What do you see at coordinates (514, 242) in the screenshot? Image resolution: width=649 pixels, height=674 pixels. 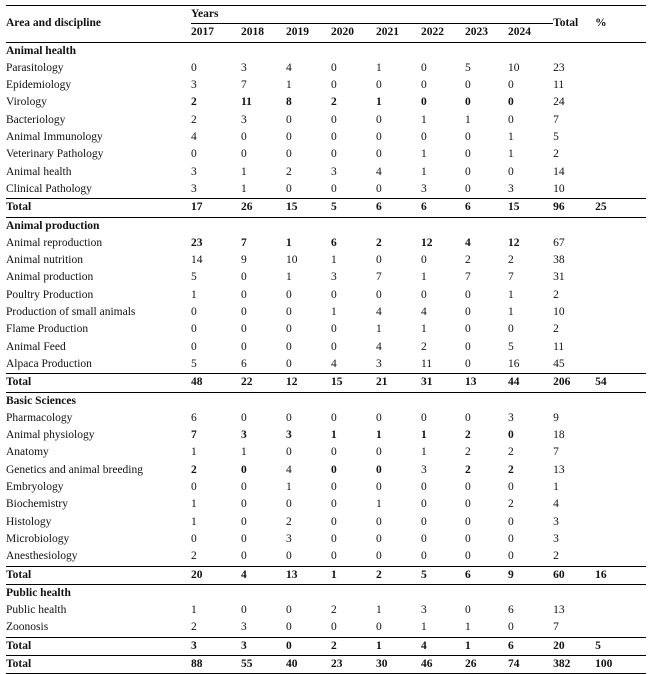 I see `year-value: 12` at bounding box center [514, 242].